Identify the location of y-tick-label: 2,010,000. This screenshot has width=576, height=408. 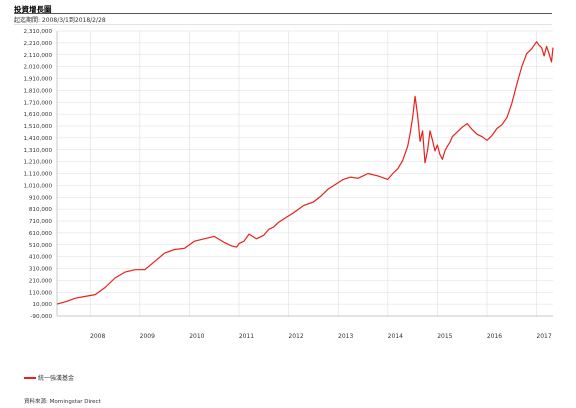
(38, 68).